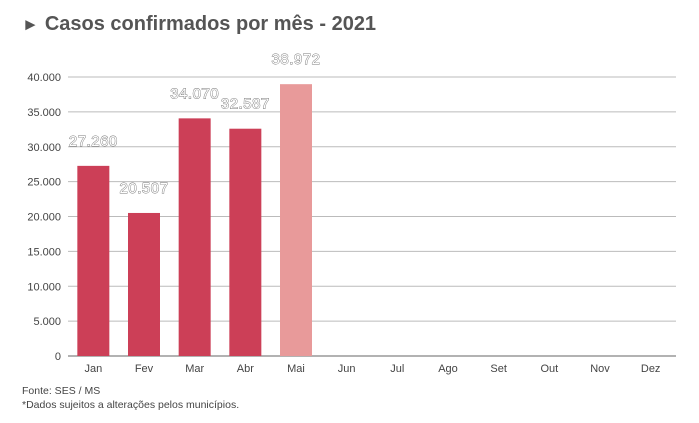 This screenshot has width=699, height=423. Describe the element at coordinates (47, 322) in the screenshot. I see `y-tick-label: 5.000` at that location.